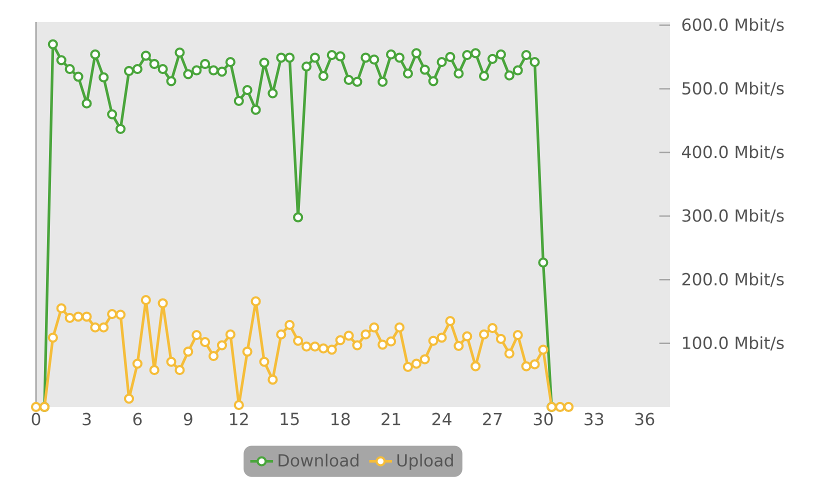  I want to click on x-tick-label: 36, so click(644, 419).